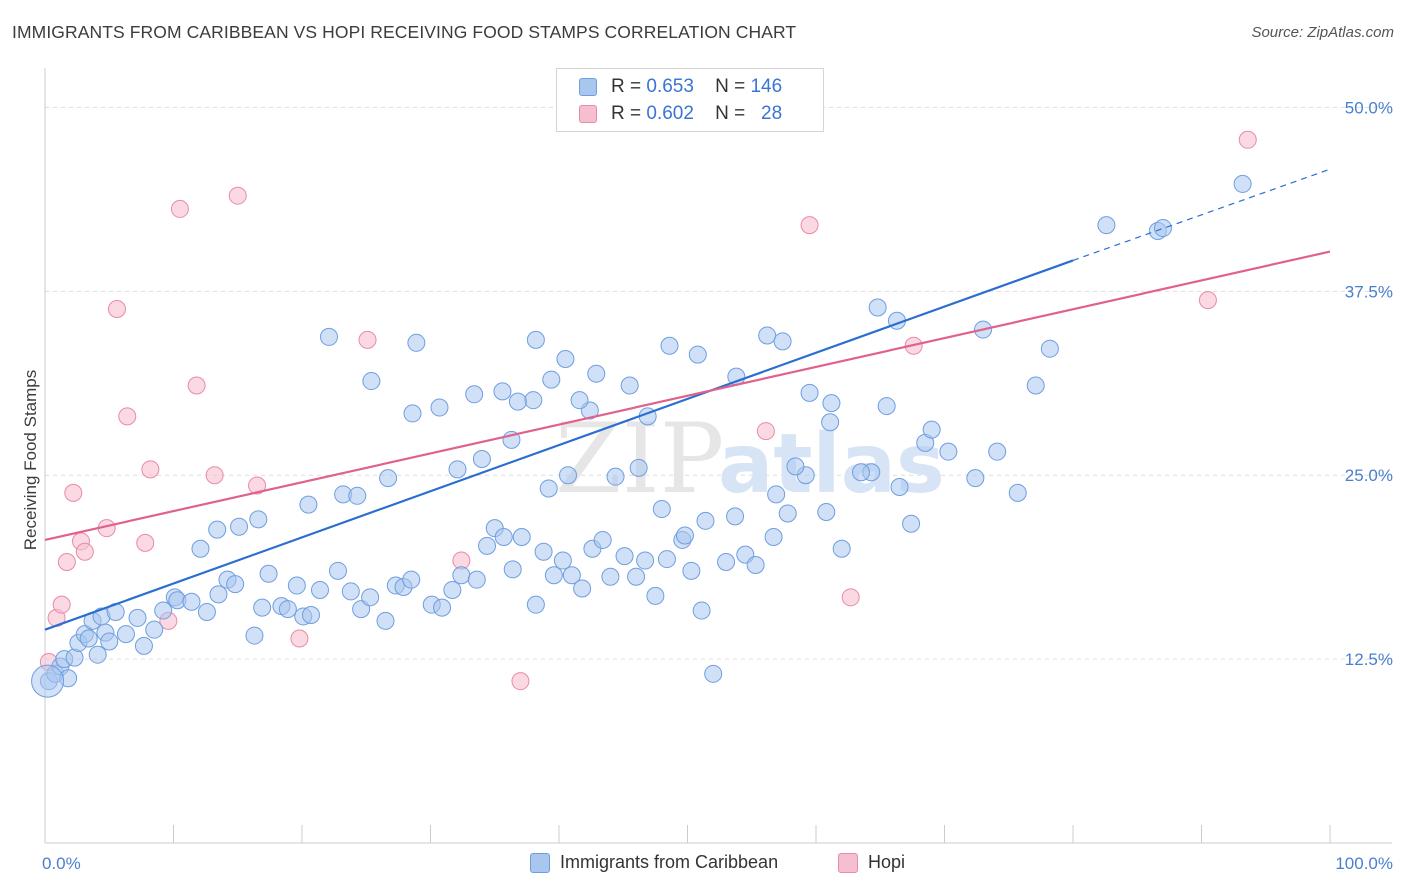 The width and height of the screenshot is (1406, 892). I want to click on correlation-legend: R = 0.653 N = 146 R = 0.602 N = 28, so click(690, 100).